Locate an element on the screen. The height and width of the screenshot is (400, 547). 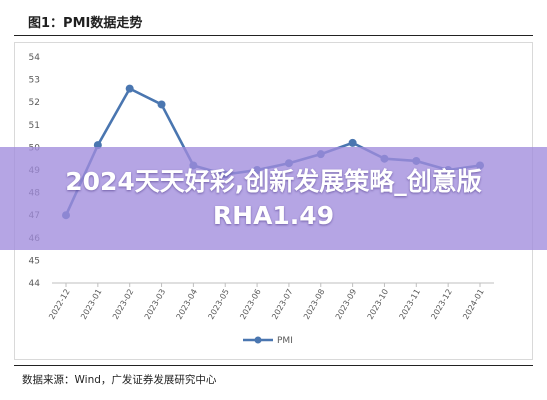
x-tick-label: 2023-04 is located at coordinates (187, 304).